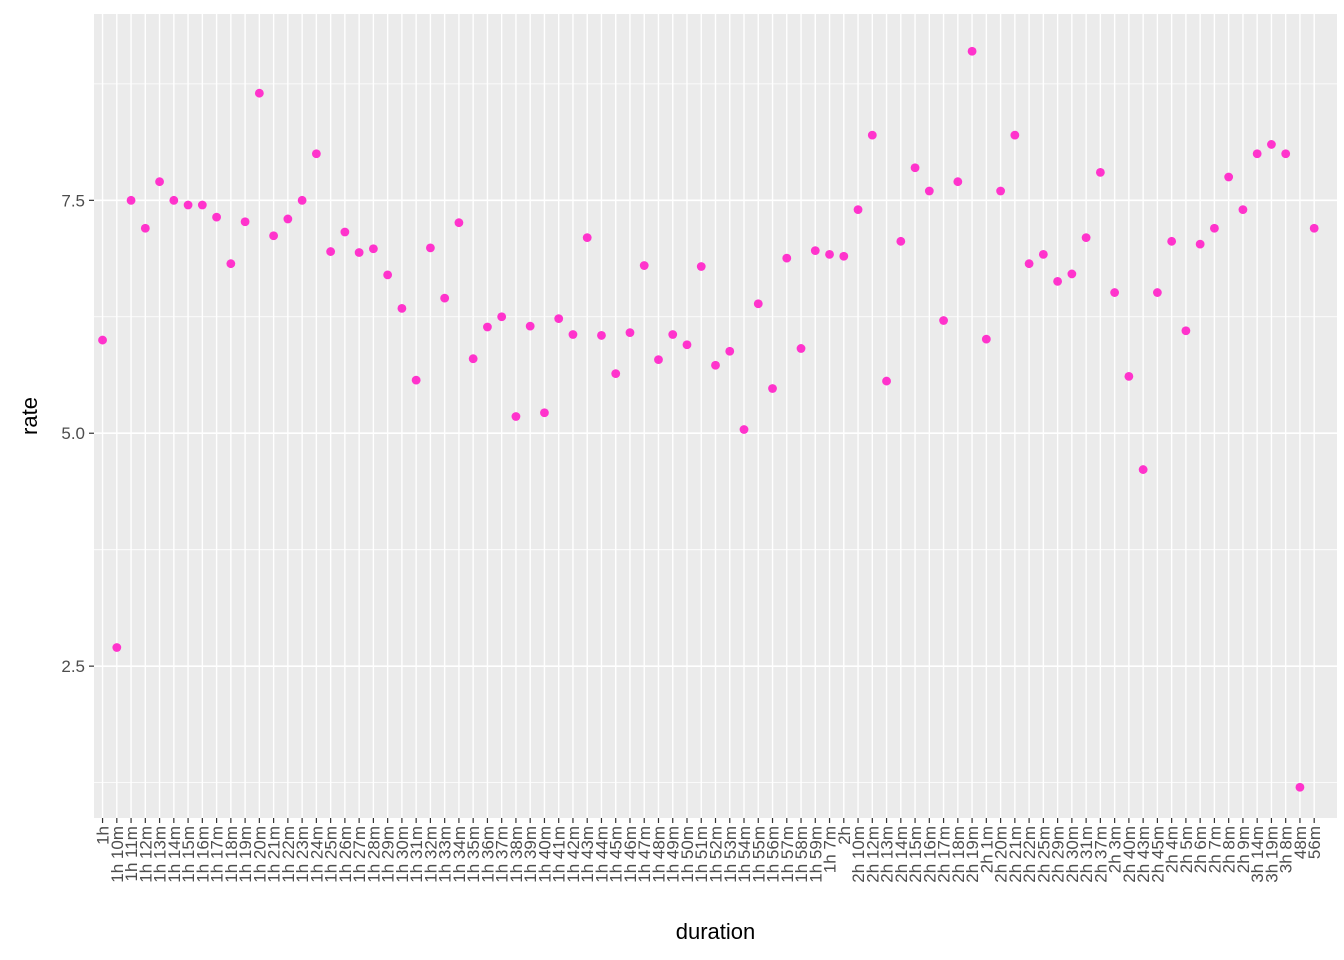  What do you see at coordinates (1072, 854) in the screenshot?
I see `x-tick-label: 2h 30m` at bounding box center [1072, 854].